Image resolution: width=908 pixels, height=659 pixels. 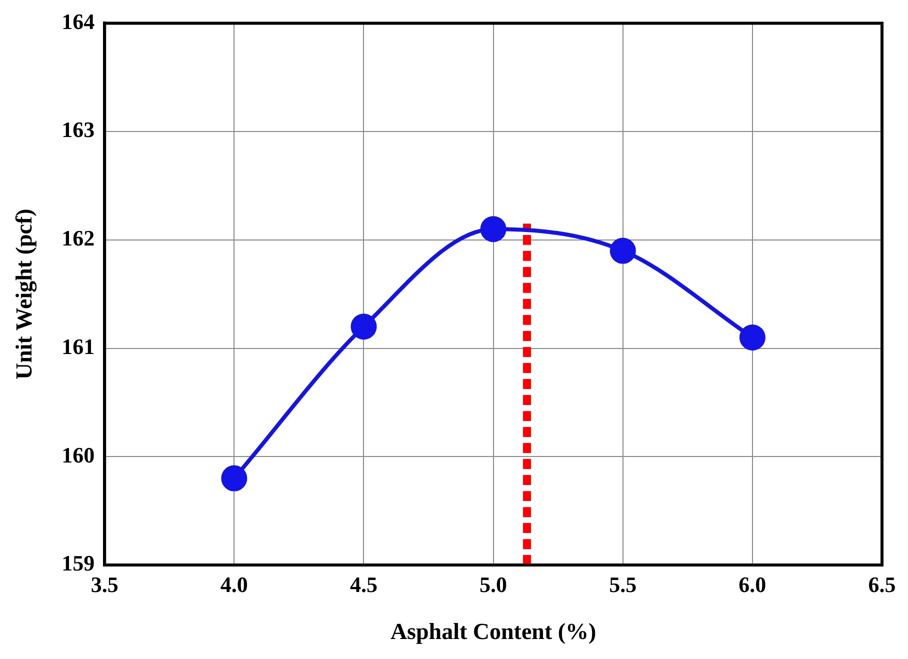 I want to click on y-tick-label: 164, so click(x=78, y=21).